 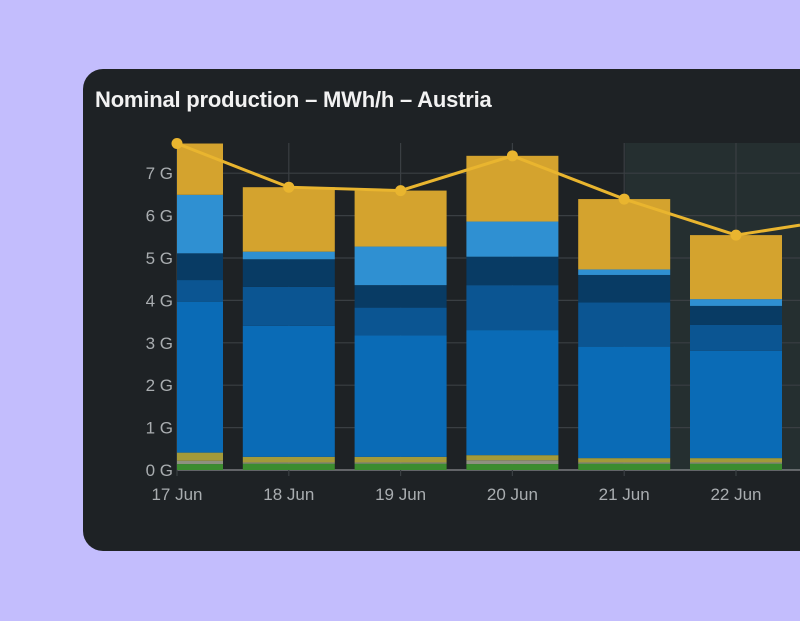 What do you see at coordinates (624, 494) in the screenshot?
I see `x-tick-label: 21 Jun` at bounding box center [624, 494].